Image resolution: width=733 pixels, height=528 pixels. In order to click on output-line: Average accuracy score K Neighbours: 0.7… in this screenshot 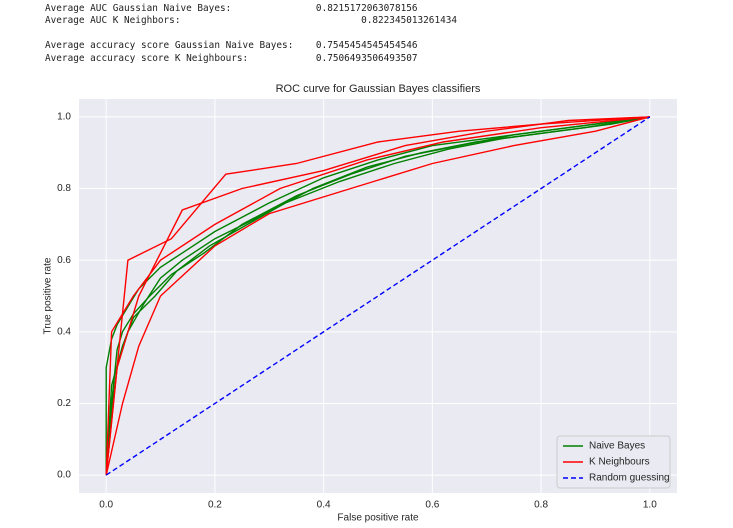, I will do `click(231, 58)`.